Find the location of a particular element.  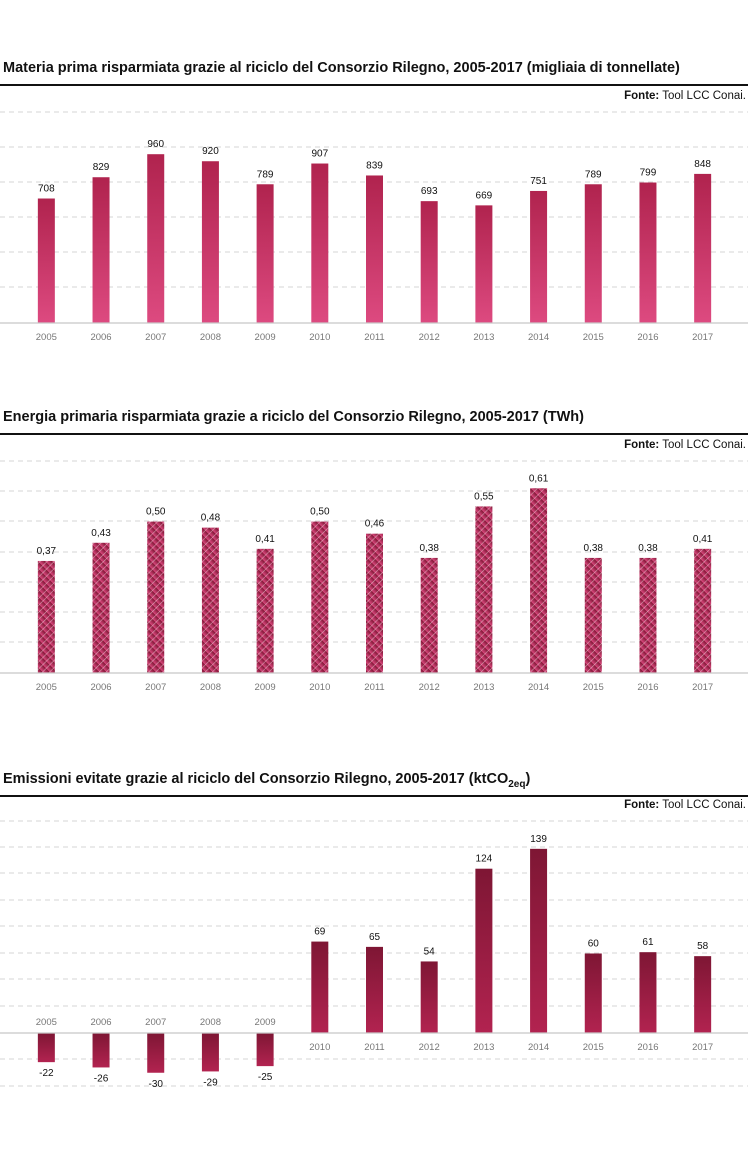

chart-title-end: ) is located at coordinates (528, 779).